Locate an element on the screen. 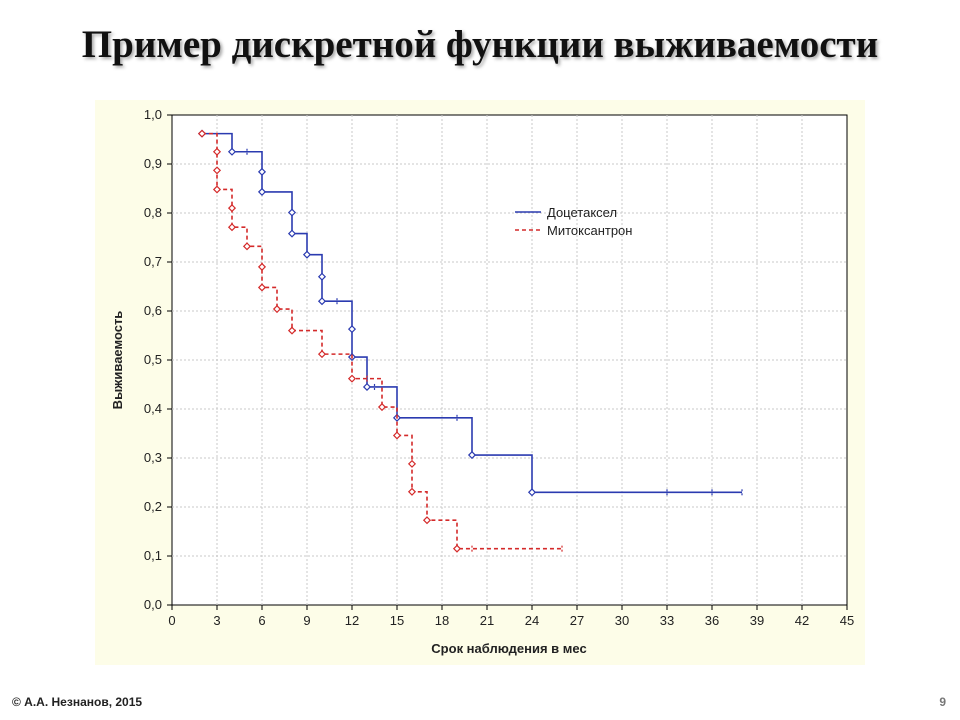  x-tick-label: 0 is located at coordinates (171, 620).